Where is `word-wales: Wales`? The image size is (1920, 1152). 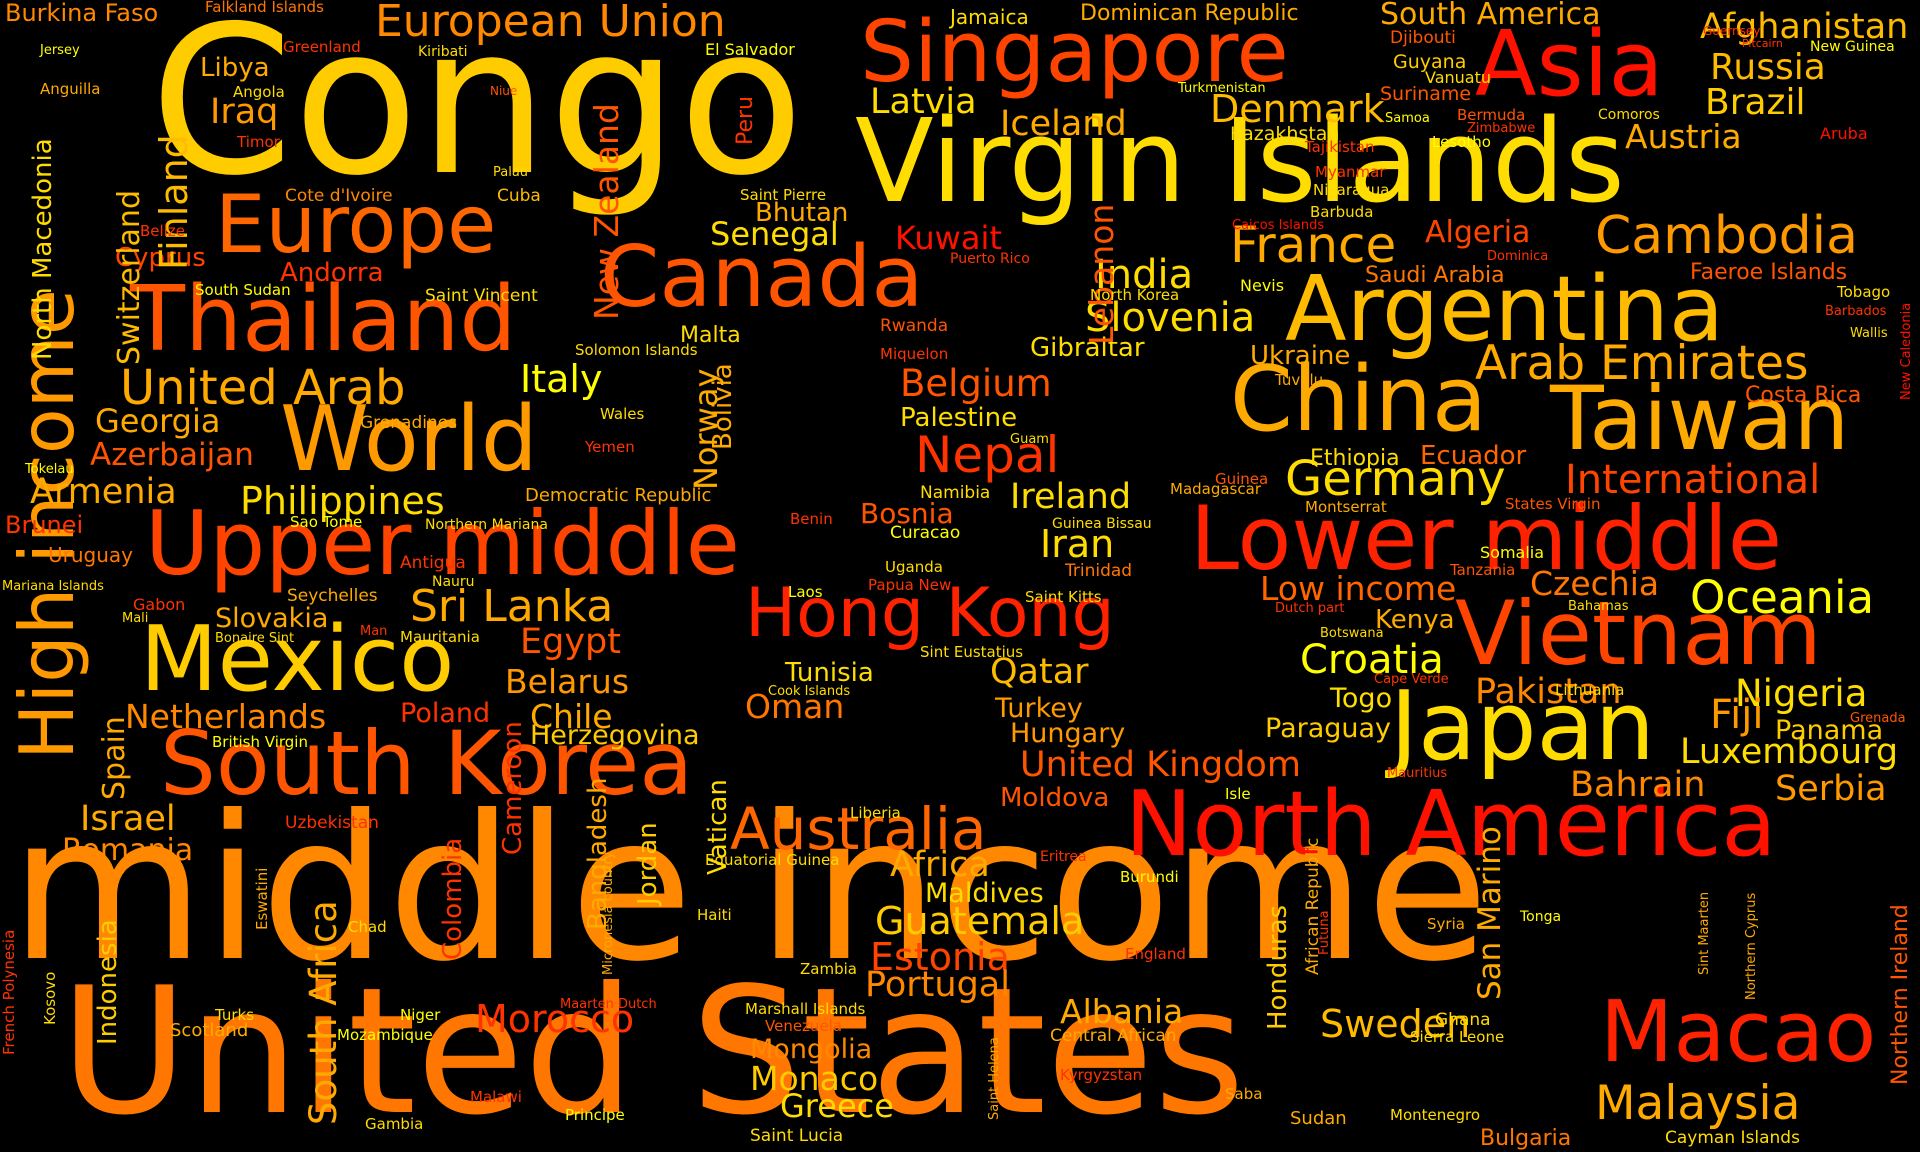 word-wales: Wales is located at coordinates (622, 414).